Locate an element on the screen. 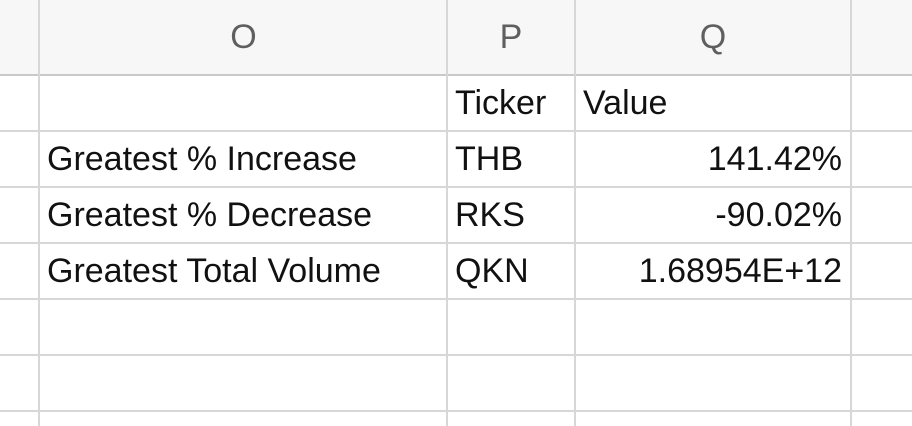  cell-o-row2: Greatest % Increase is located at coordinates (202, 158).